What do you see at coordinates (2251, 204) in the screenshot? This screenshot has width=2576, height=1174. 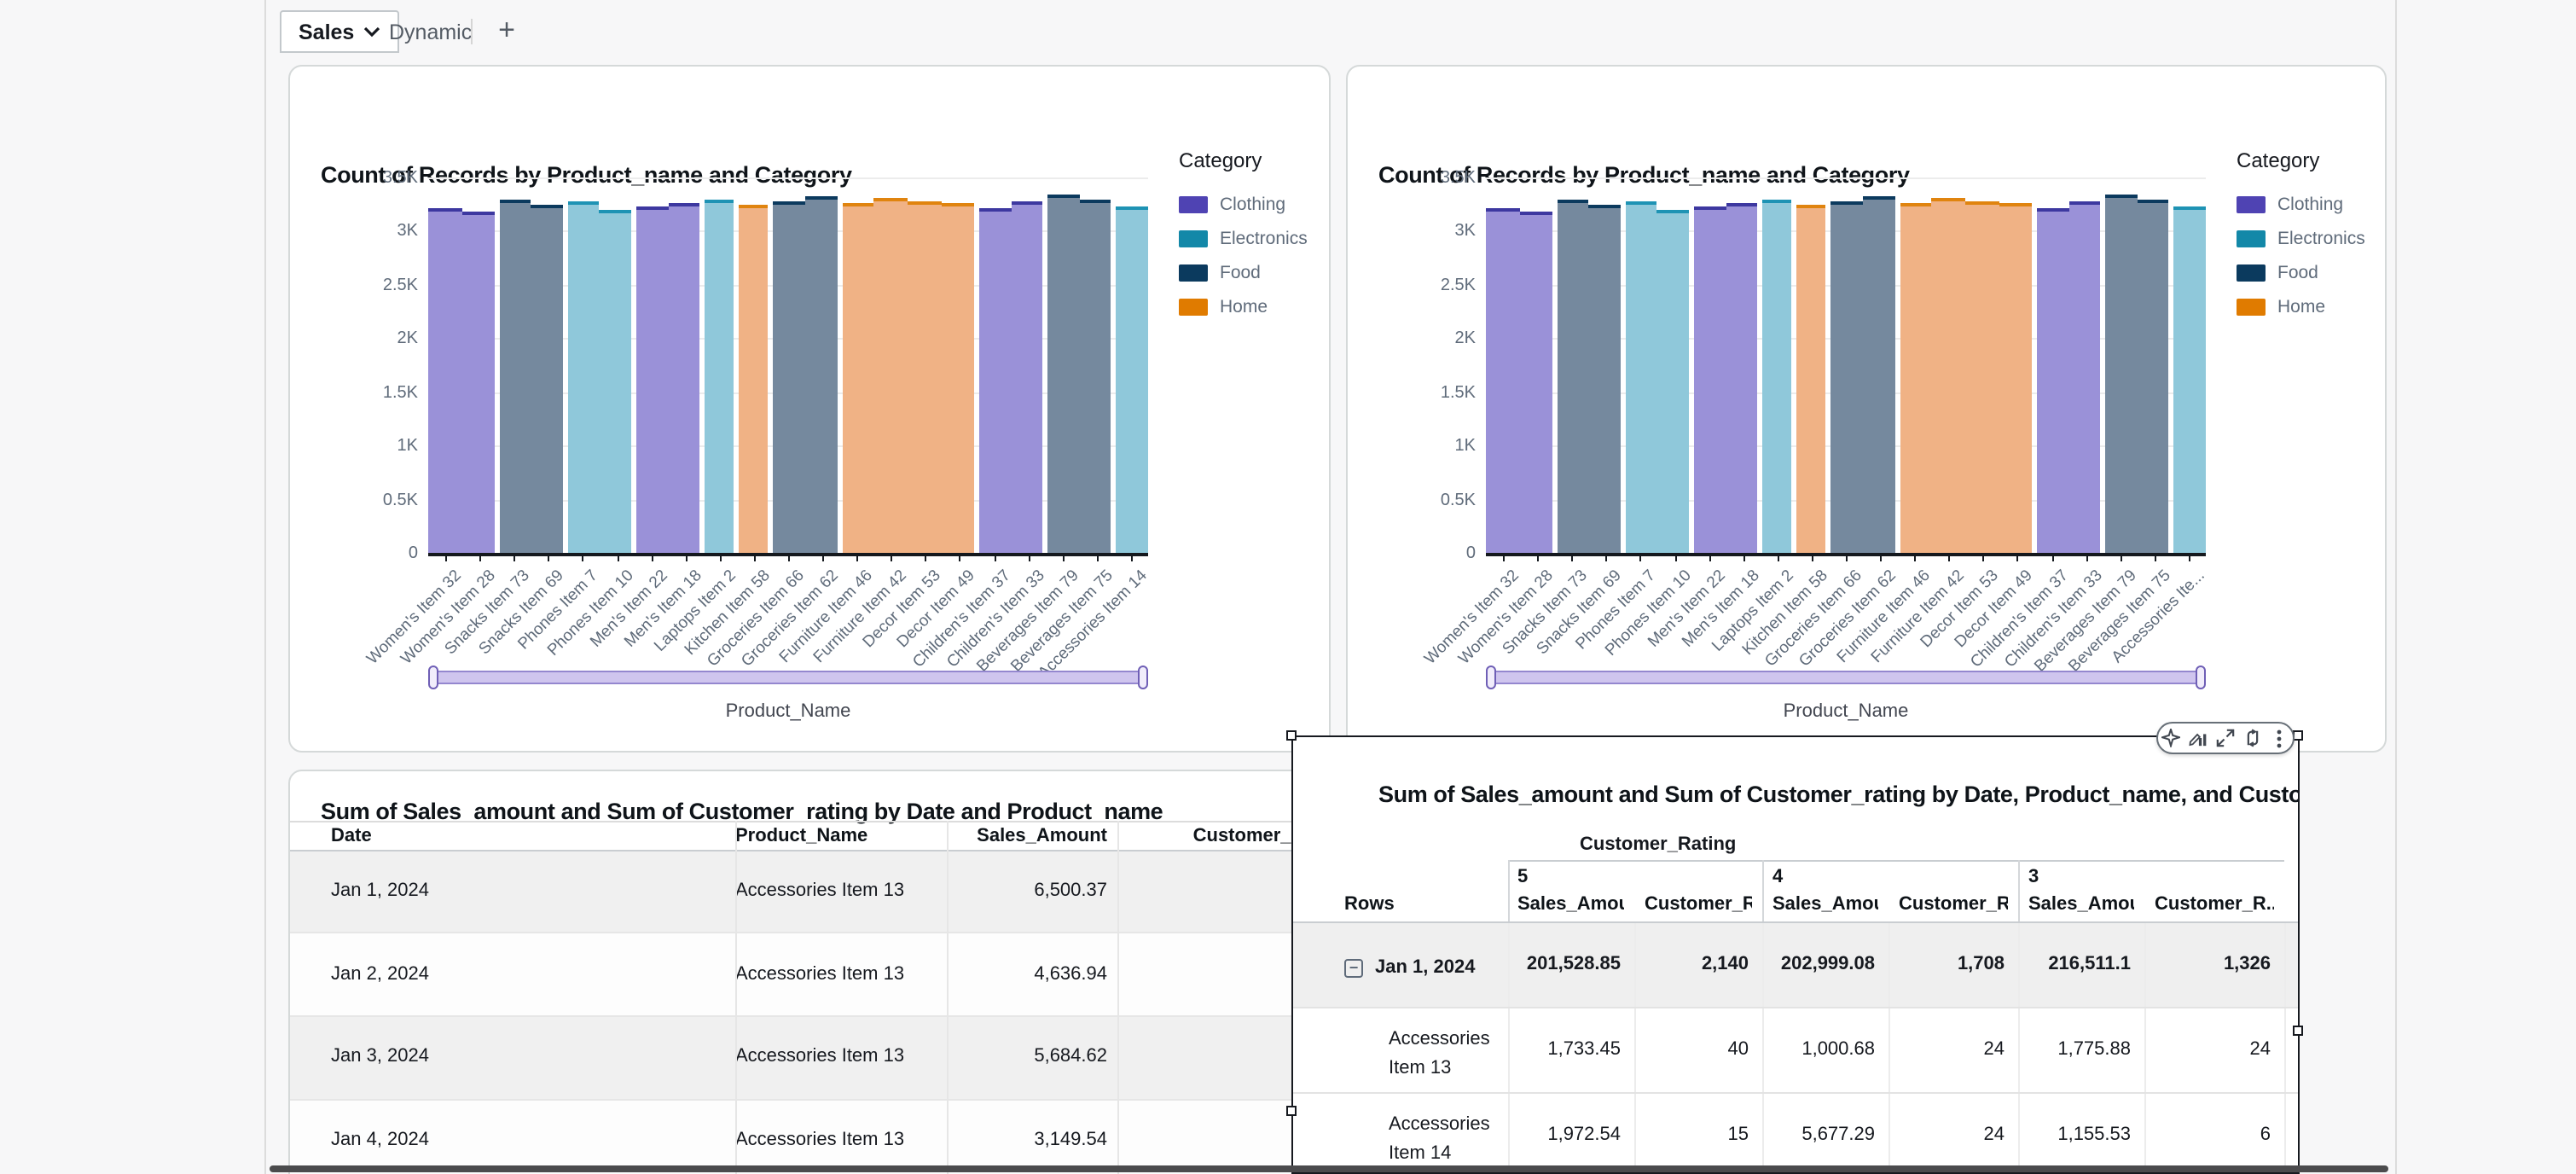 I see `legend-swatch-clothing-icon` at bounding box center [2251, 204].